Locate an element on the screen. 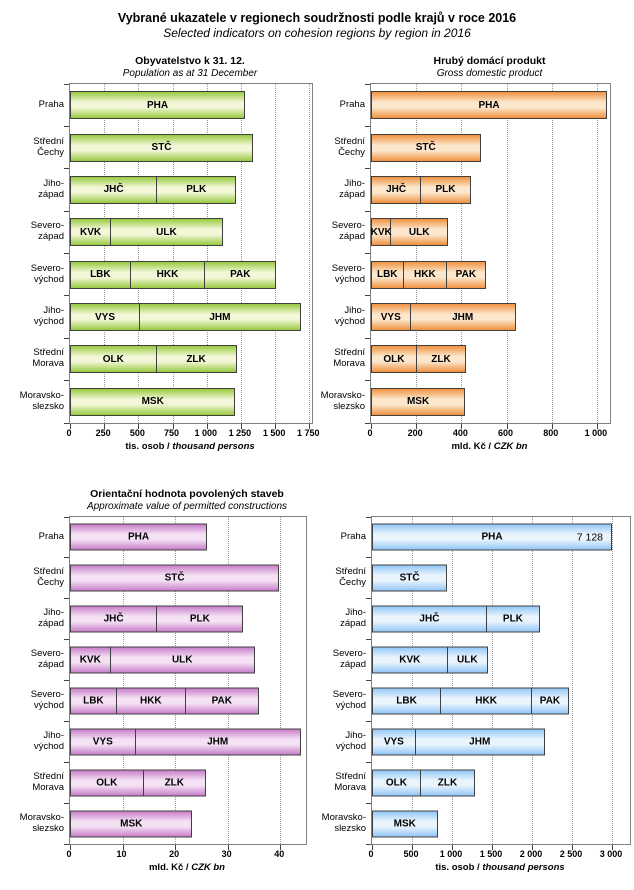  bar-segment: PAK is located at coordinates (222, 700).